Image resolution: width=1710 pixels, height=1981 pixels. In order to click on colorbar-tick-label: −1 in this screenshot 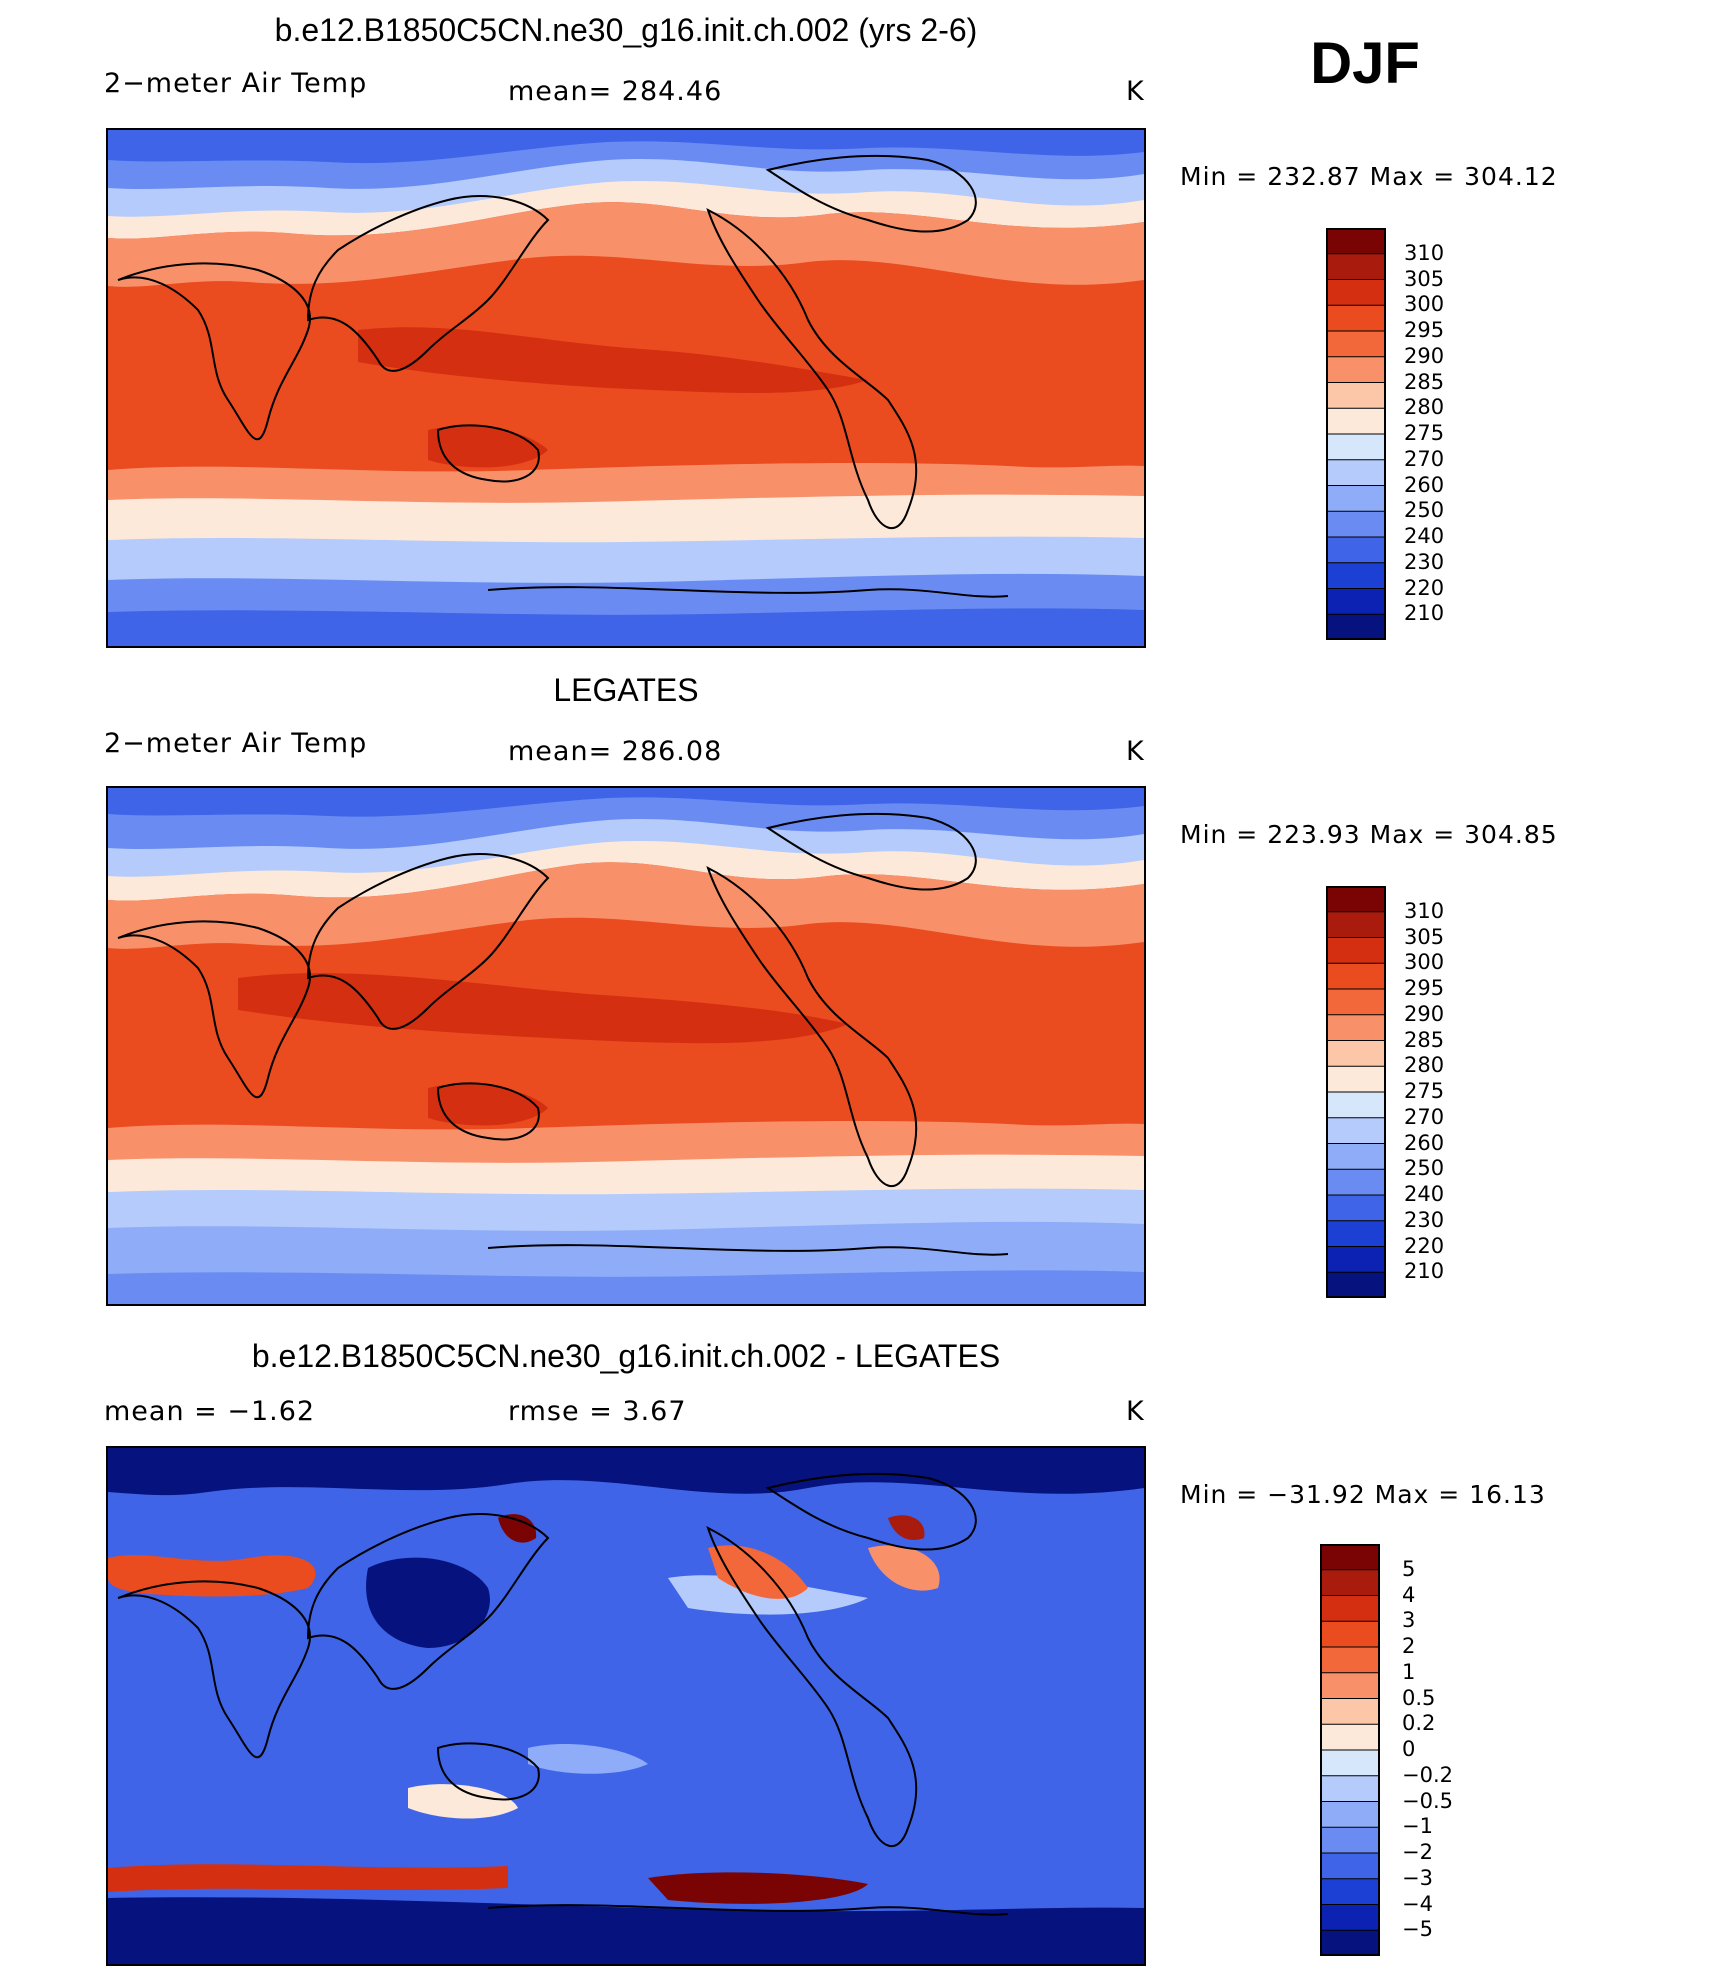, I will do `click(1417, 1826)`.